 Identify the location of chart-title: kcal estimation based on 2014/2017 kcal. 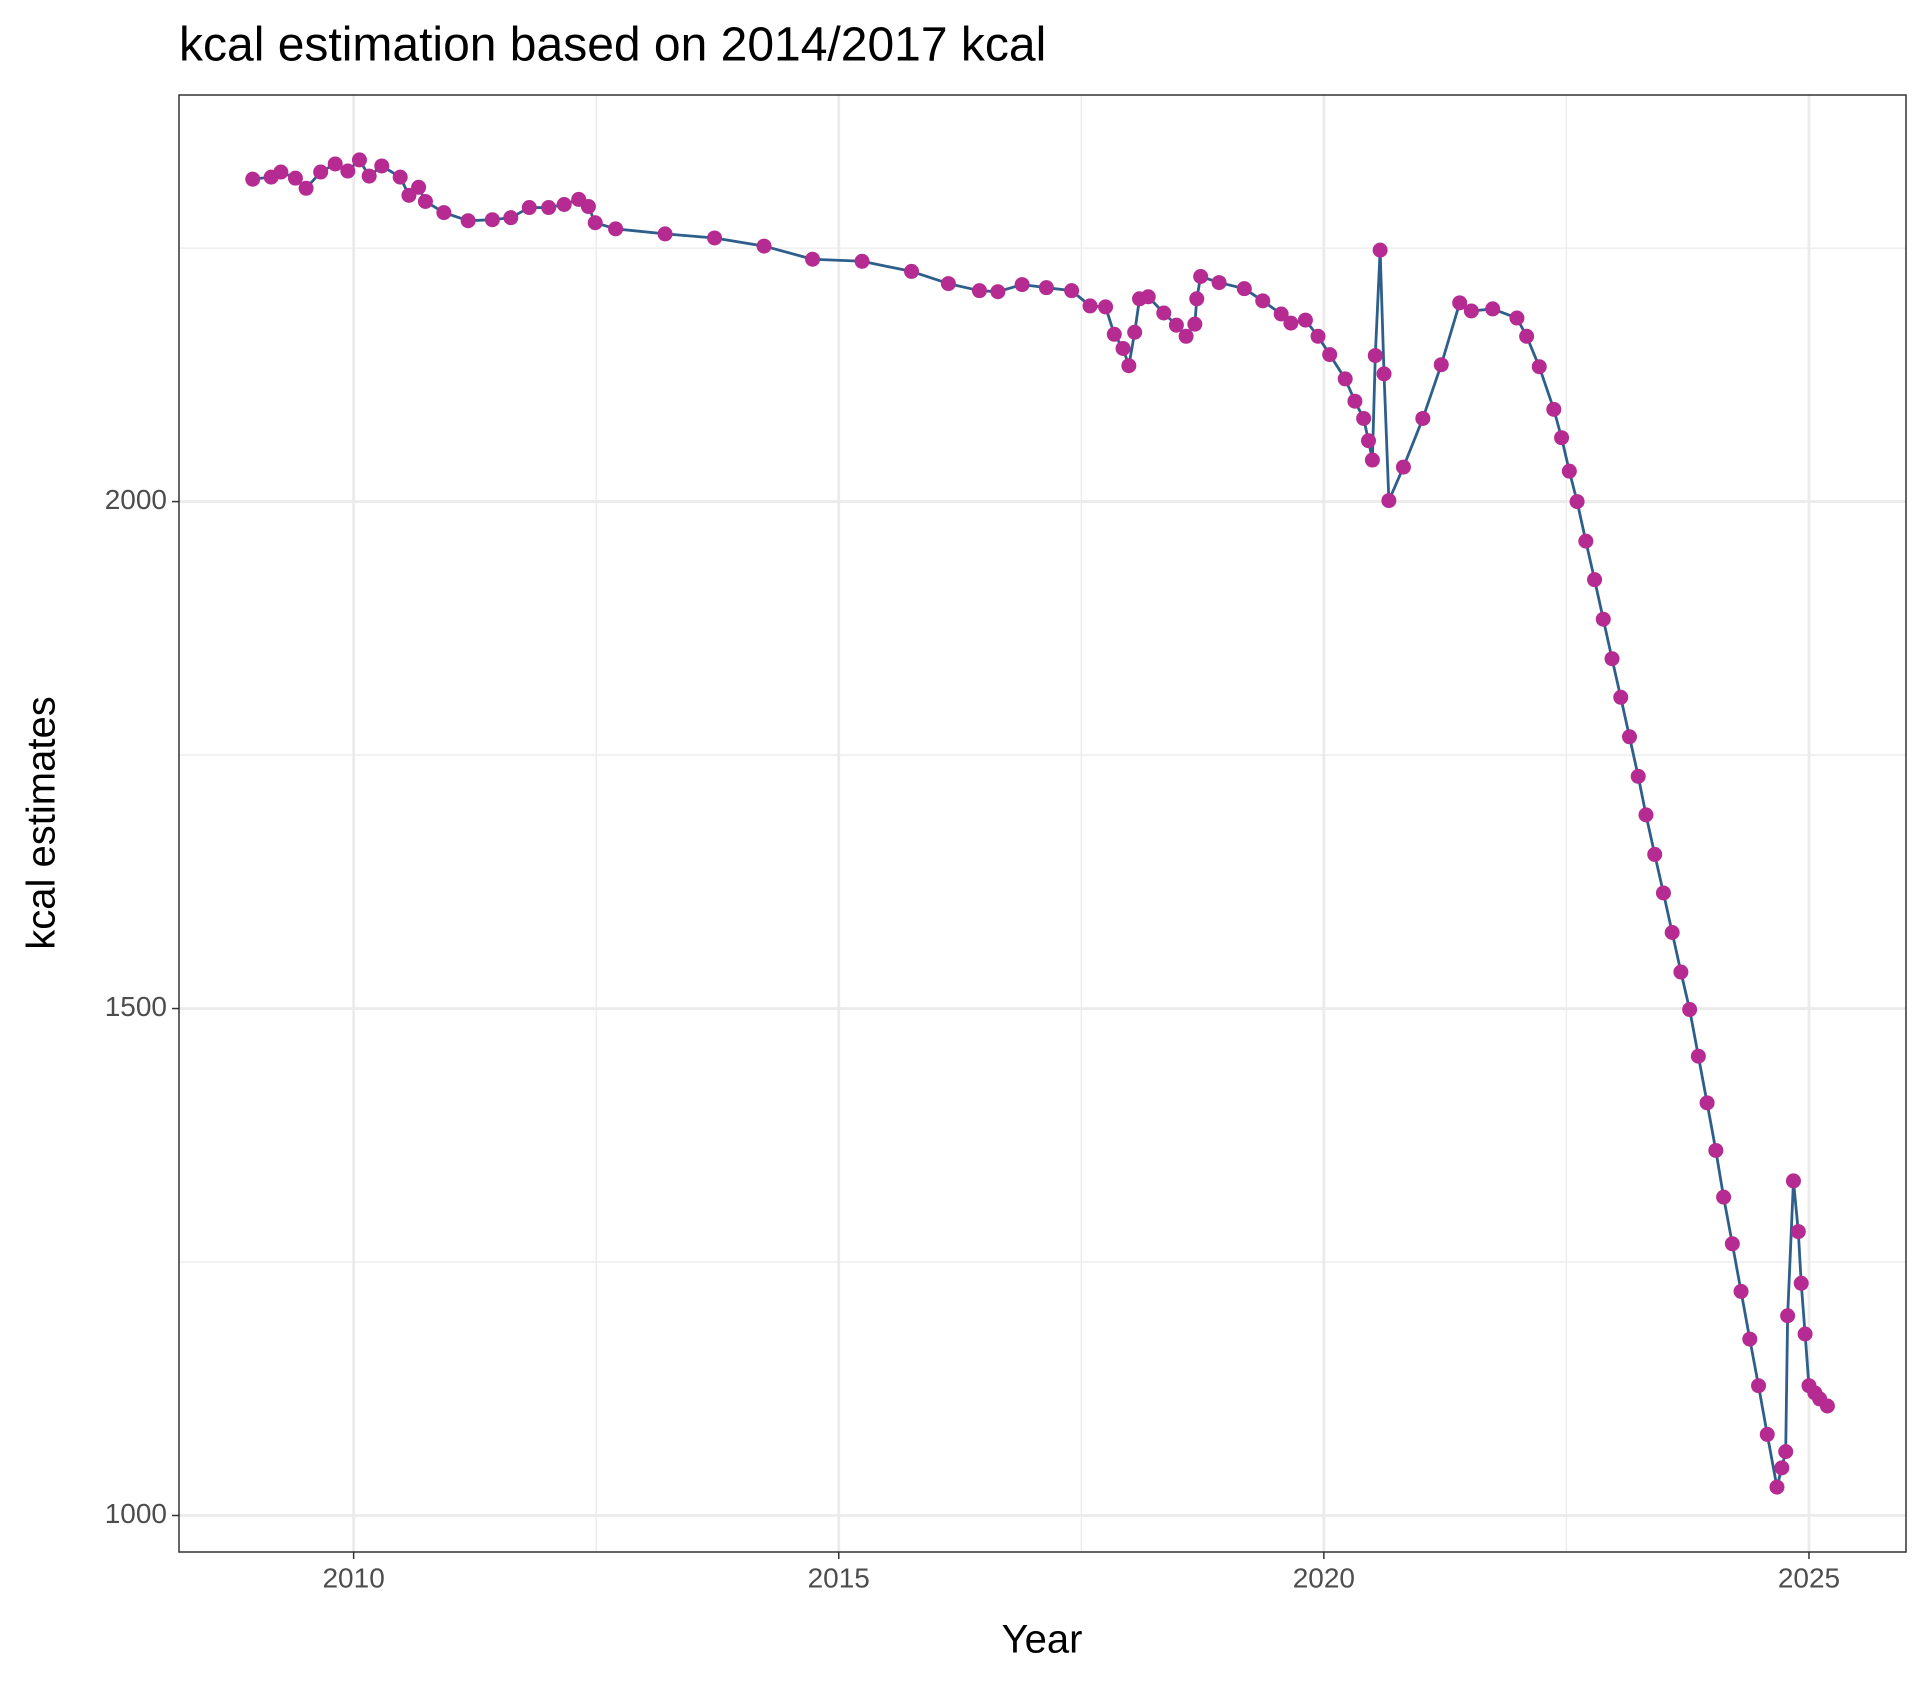
(612, 45).